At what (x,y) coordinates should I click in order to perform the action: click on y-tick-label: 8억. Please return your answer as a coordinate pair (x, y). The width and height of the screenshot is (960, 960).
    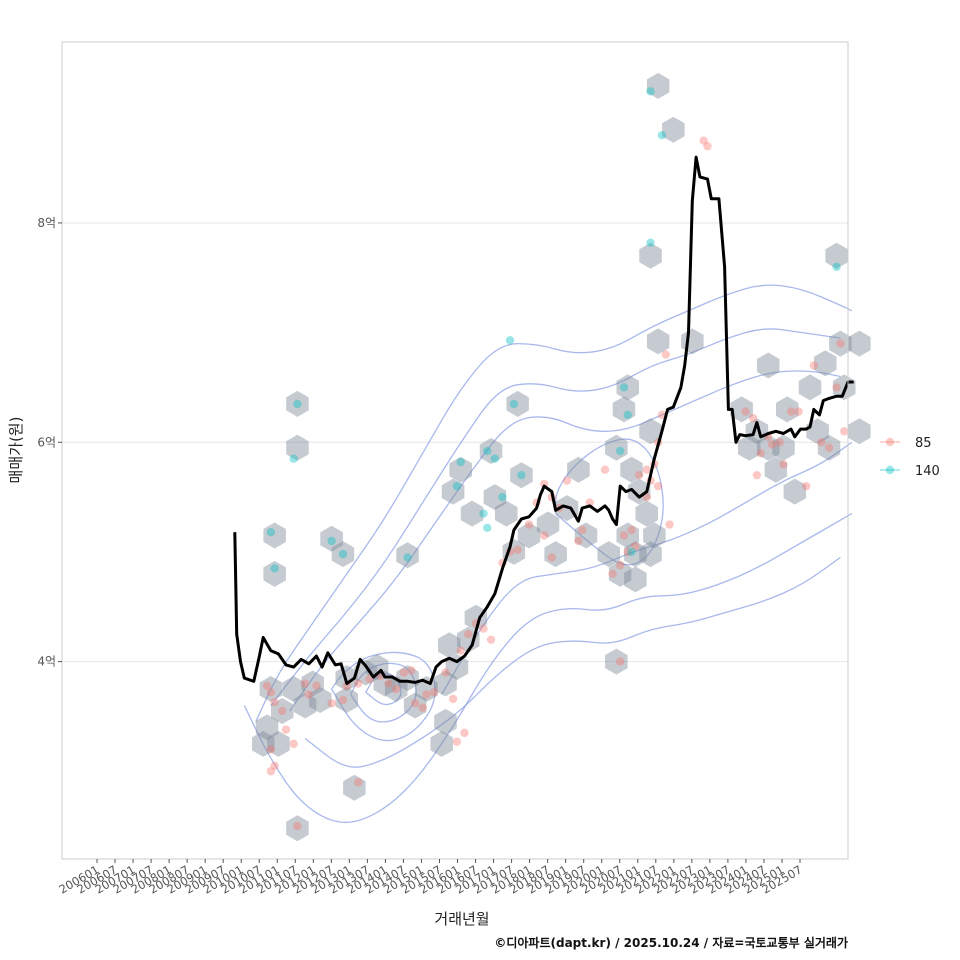
    Looking at the image, I should click on (46, 223).